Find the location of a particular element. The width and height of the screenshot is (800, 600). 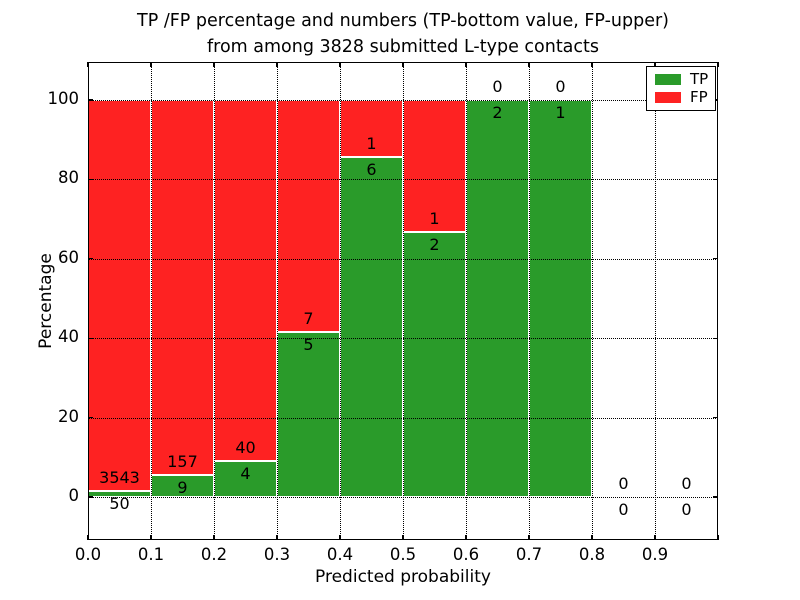

x-tick-label: 0.7 is located at coordinates (529, 554).